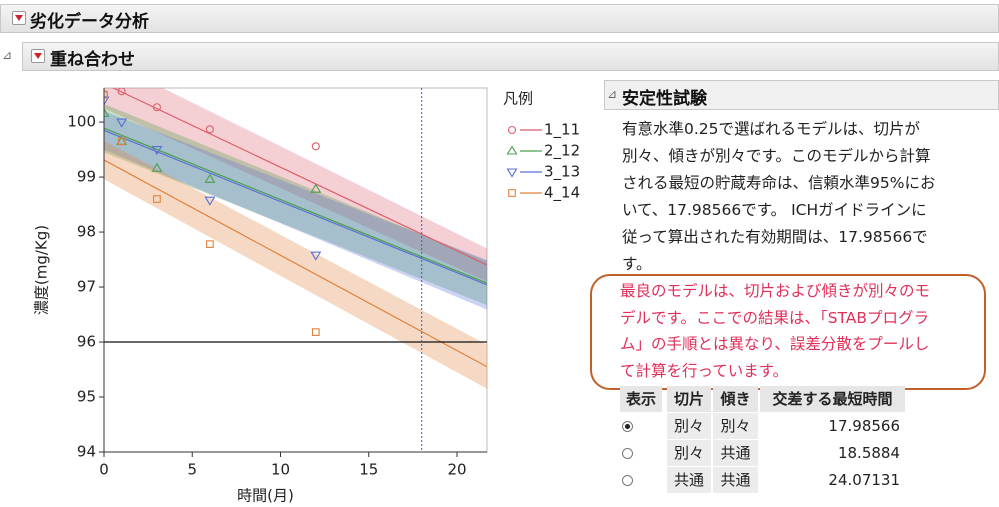  Describe the element at coordinates (265, 496) in the screenshot. I see `x-axis-label: 時間(月)` at that location.